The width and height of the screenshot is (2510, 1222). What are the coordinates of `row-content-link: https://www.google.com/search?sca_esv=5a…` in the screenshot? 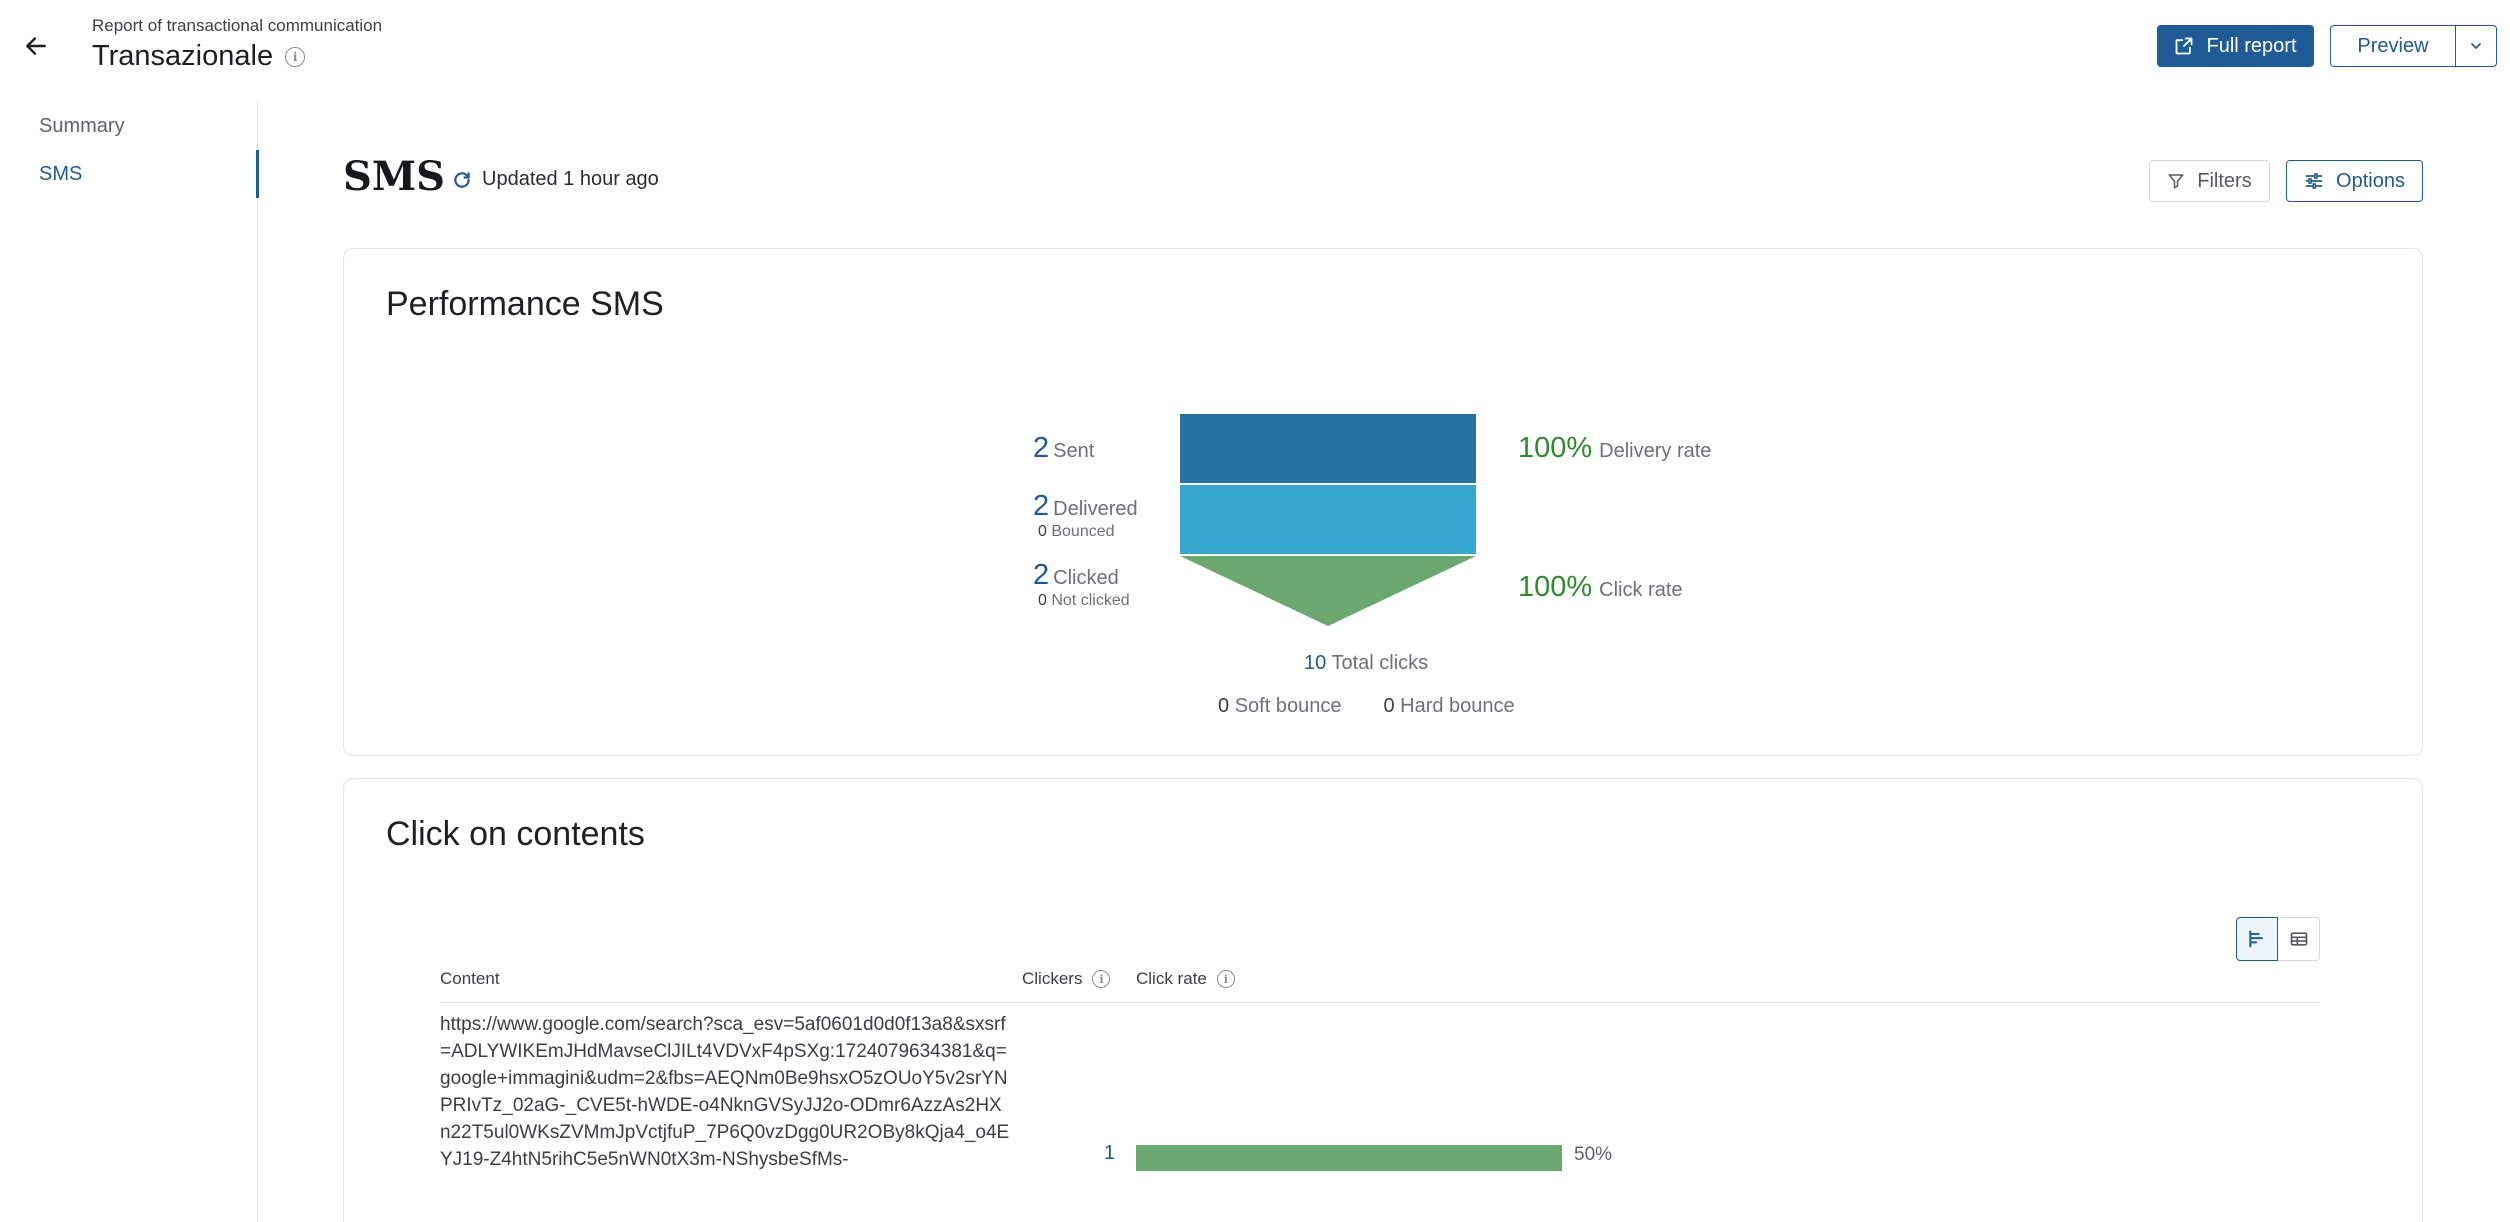 It's located at (725, 1092).